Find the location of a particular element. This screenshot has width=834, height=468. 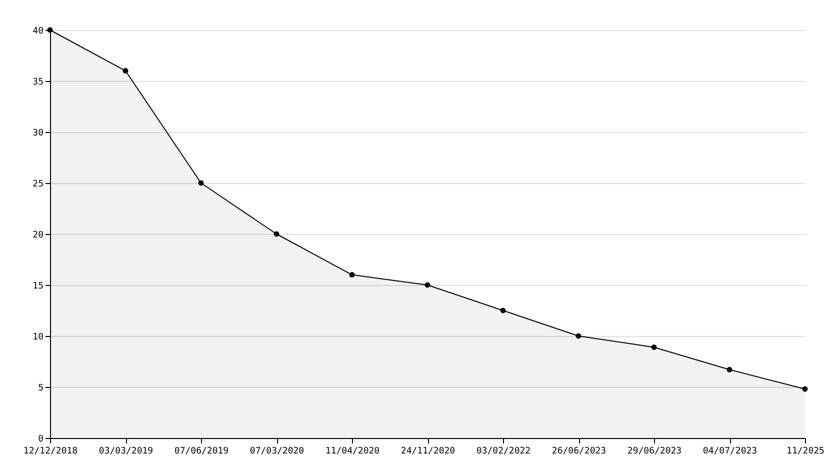

y-tick-label: 5 is located at coordinates (41, 389).